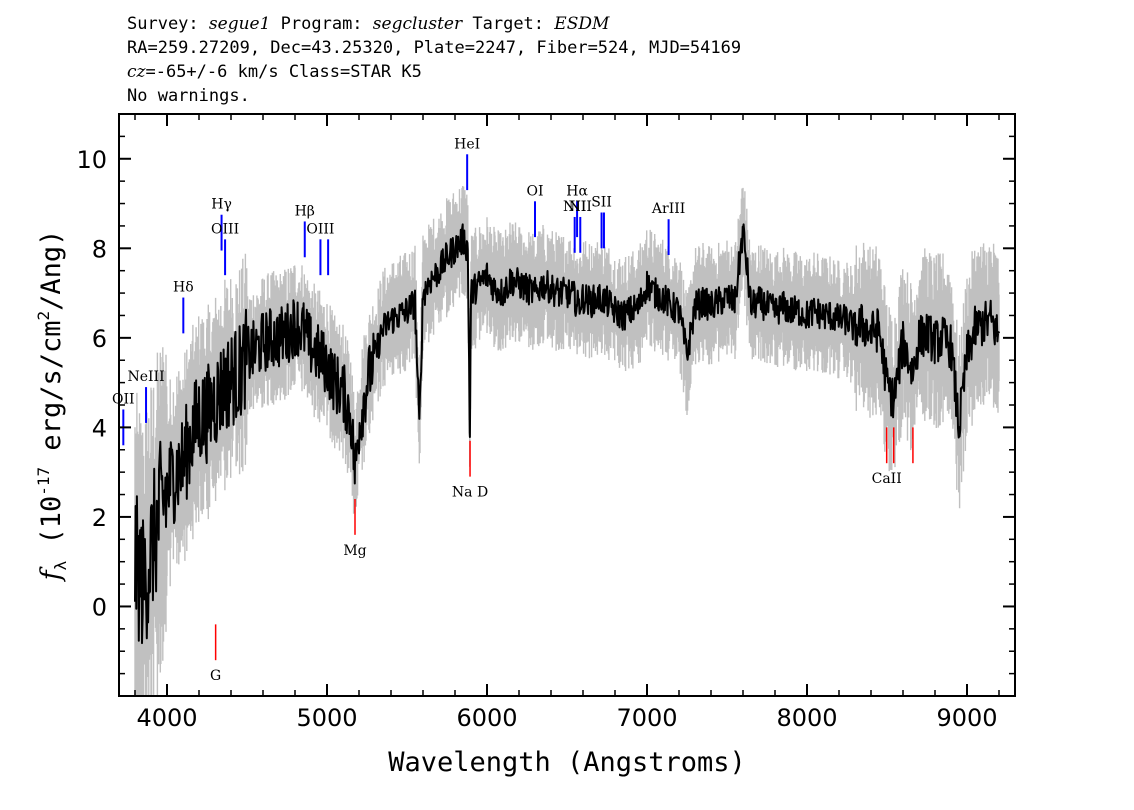 This screenshot has height=810, width=1134. Describe the element at coordinates (99, 518) in the screenshot. I see `y-tick-label: 2` at that location.